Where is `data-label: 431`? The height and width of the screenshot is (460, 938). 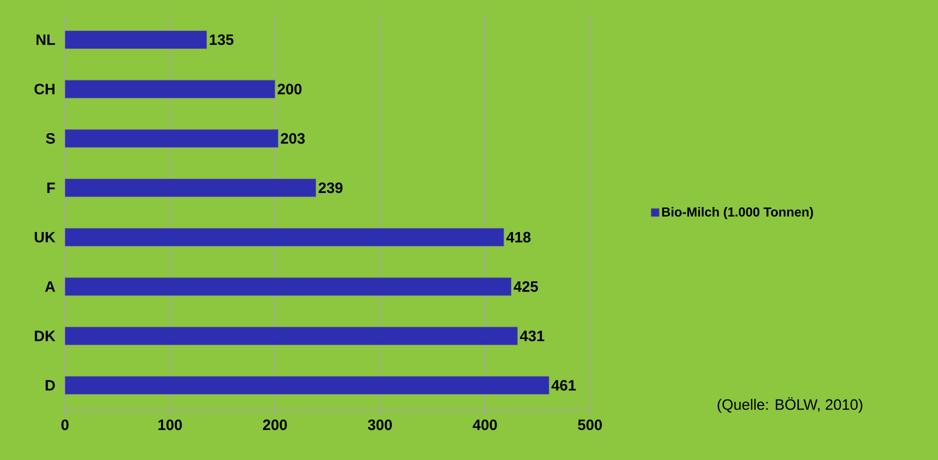 data-label: 431 is located at coordinates (532, 336).